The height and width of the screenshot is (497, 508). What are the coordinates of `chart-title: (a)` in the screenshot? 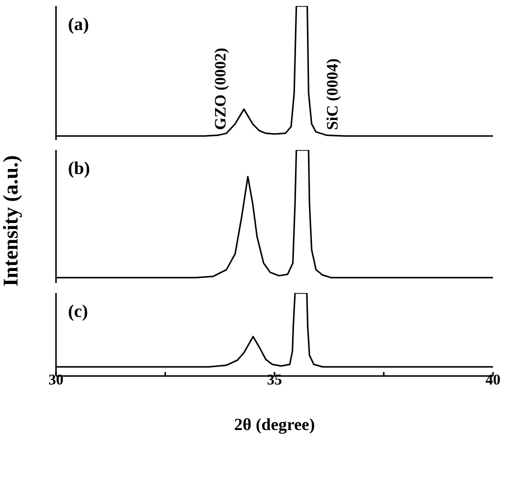 It's located at (78, 24).